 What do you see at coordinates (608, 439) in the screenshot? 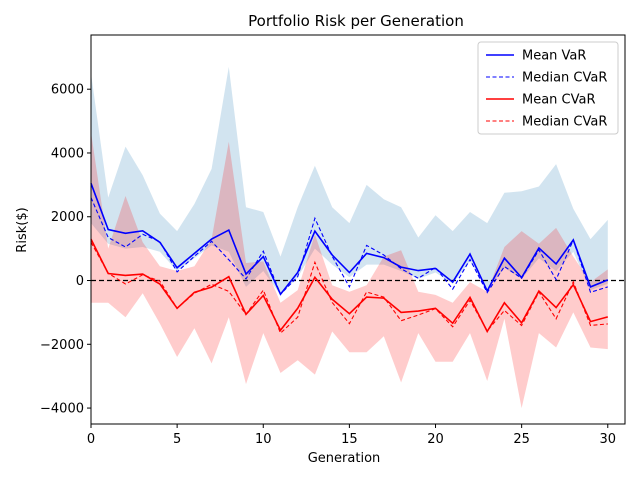
I see `x-tick-label: 30` at bounding box center [608, 439].